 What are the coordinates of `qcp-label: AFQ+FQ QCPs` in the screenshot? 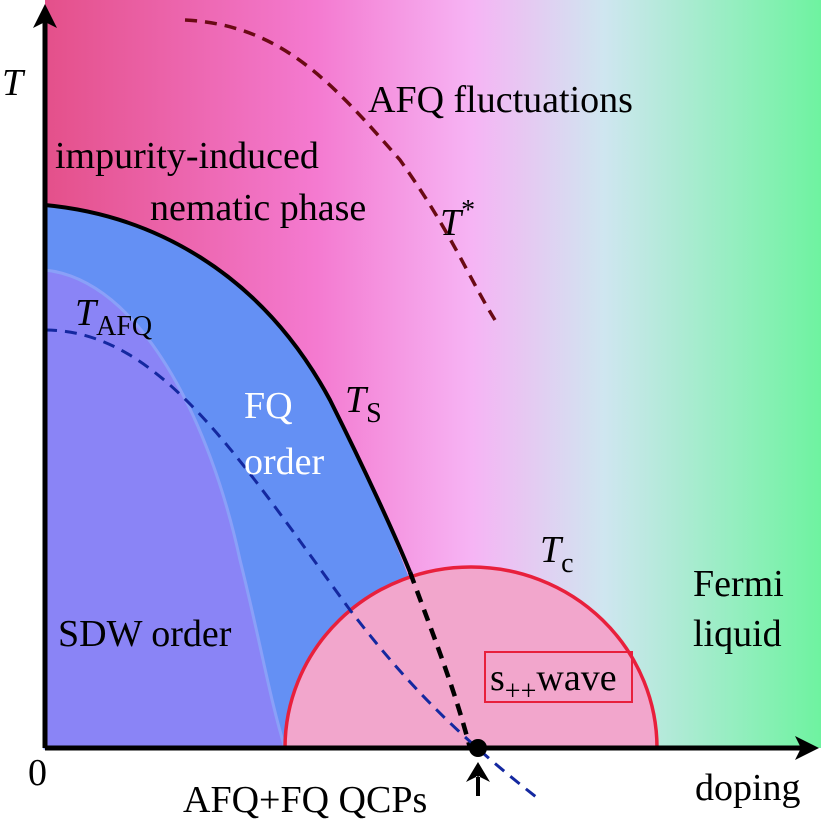 It's located at (305, 800).